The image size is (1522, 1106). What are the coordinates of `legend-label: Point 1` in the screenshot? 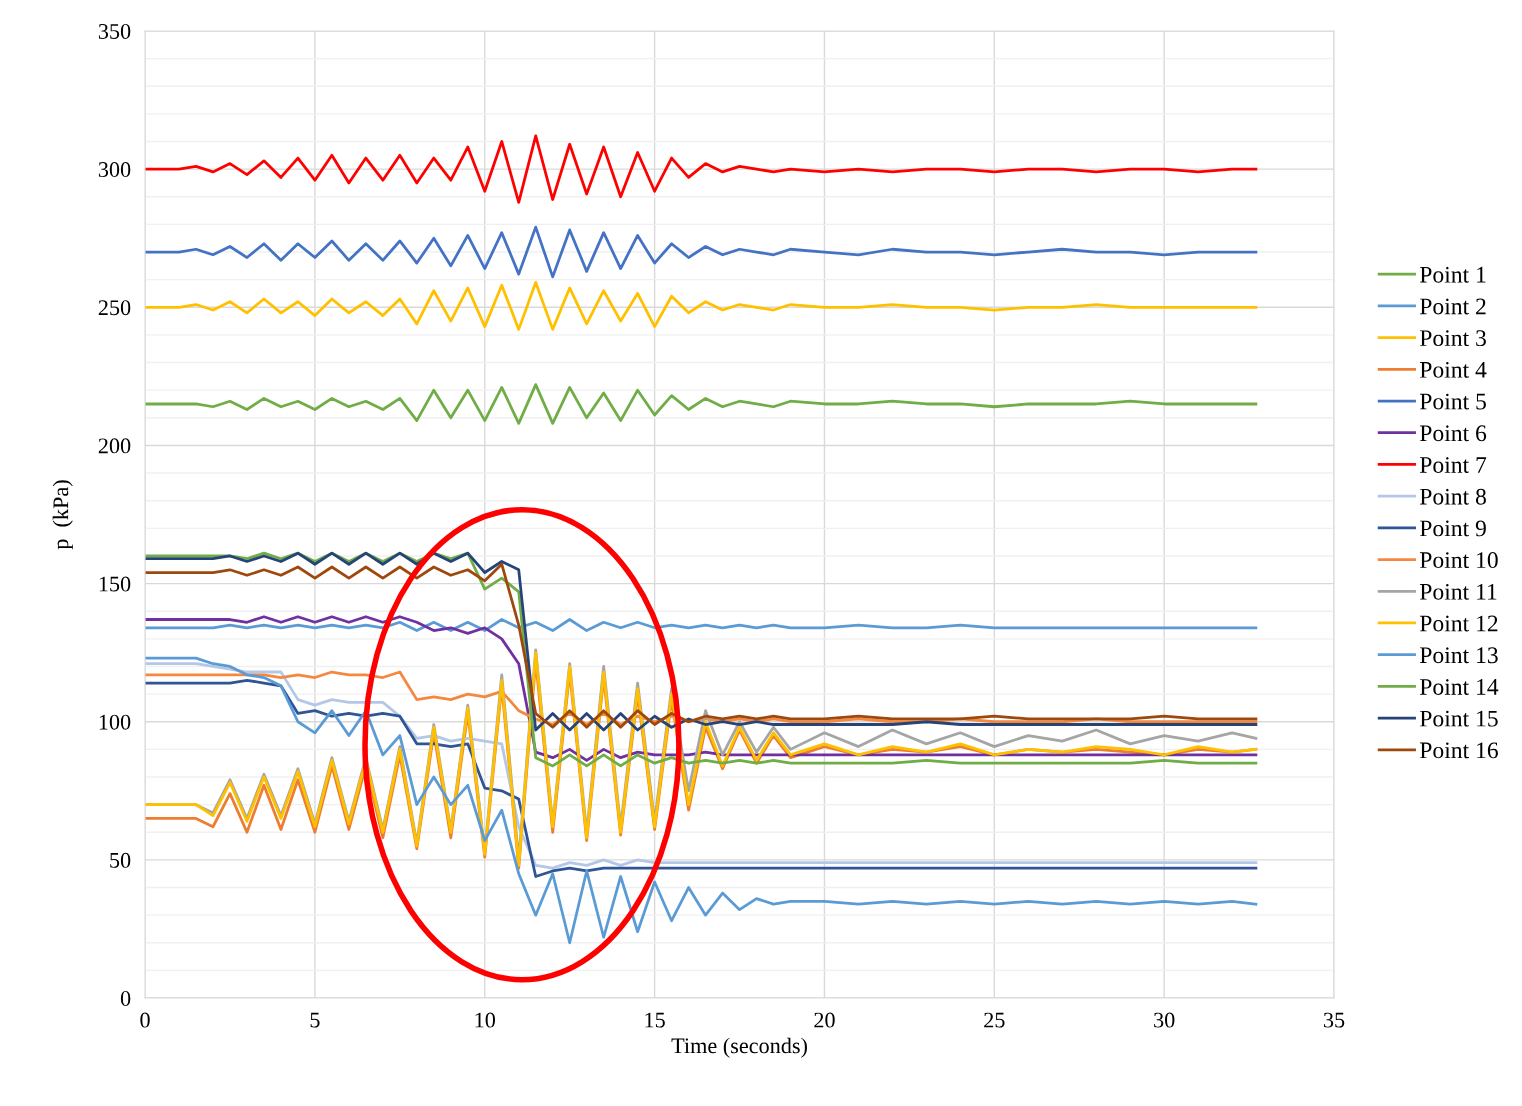 It's located at (1452, 274).